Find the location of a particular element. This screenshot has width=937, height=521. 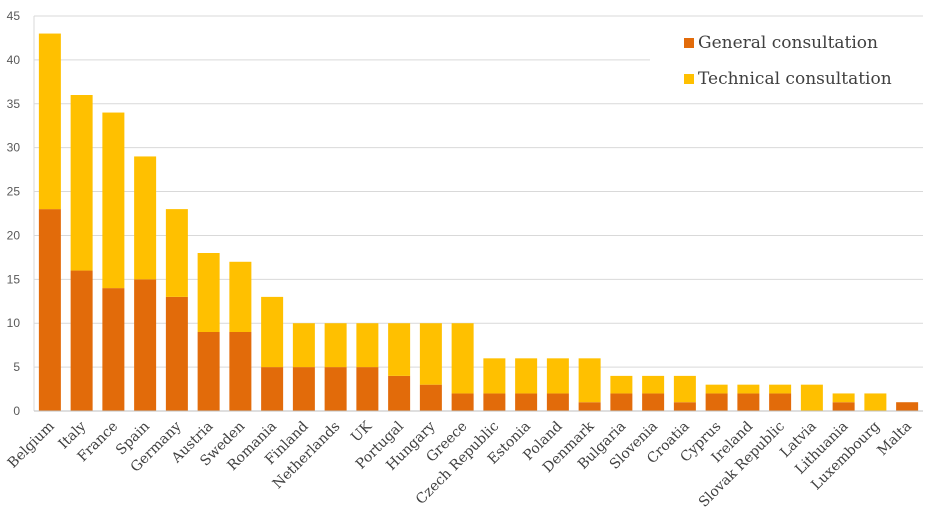

y-tick-label: 5 is located at coordinates (16, 367).